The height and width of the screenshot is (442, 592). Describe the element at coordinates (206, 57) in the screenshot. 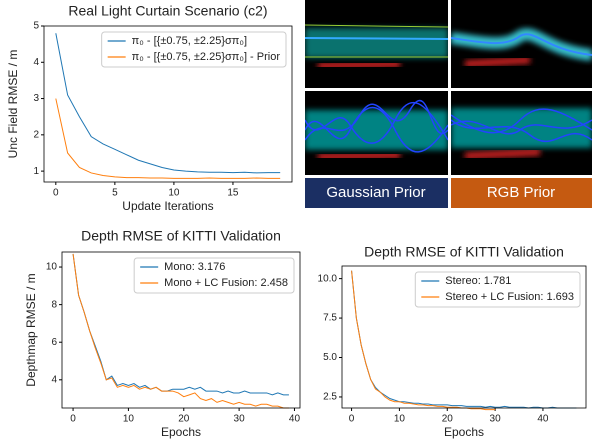

I see `legend-label: π₀ - [{±0.75, ±2.25}σπ₀] - Prior` at that location.